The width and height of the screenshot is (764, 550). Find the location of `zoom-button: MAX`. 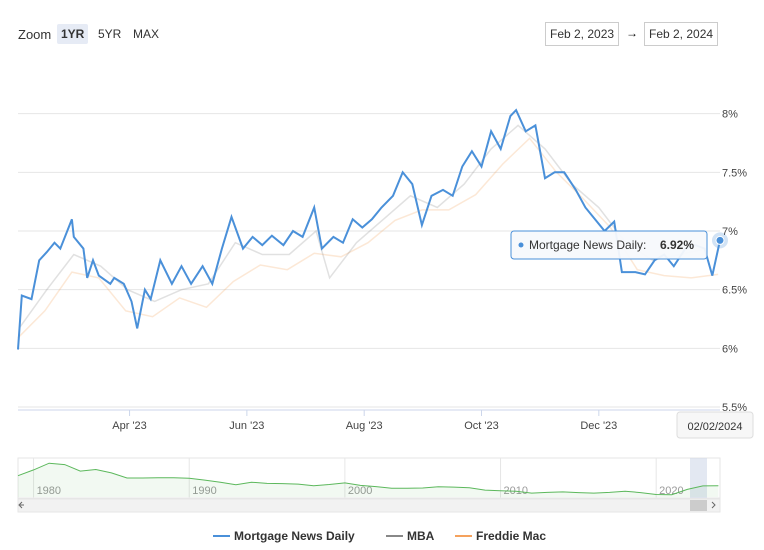

zoom-button: MAX is located at coordinates (146, 34).